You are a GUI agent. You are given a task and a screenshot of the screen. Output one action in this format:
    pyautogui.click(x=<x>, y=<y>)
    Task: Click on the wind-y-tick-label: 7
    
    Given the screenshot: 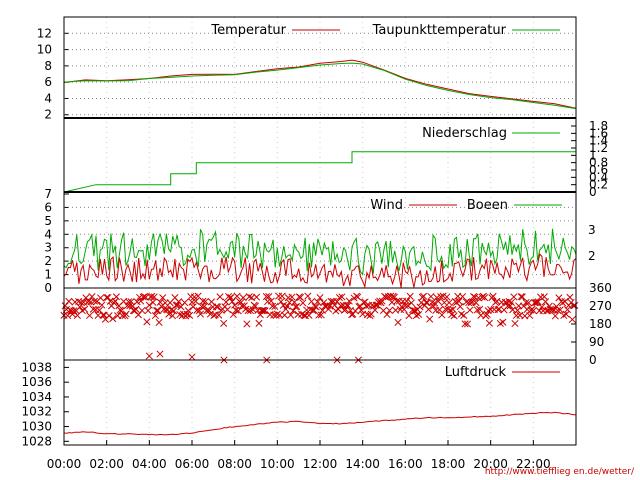 What is the action you would take?
    pyautogui.click(x=48, y=194)
    